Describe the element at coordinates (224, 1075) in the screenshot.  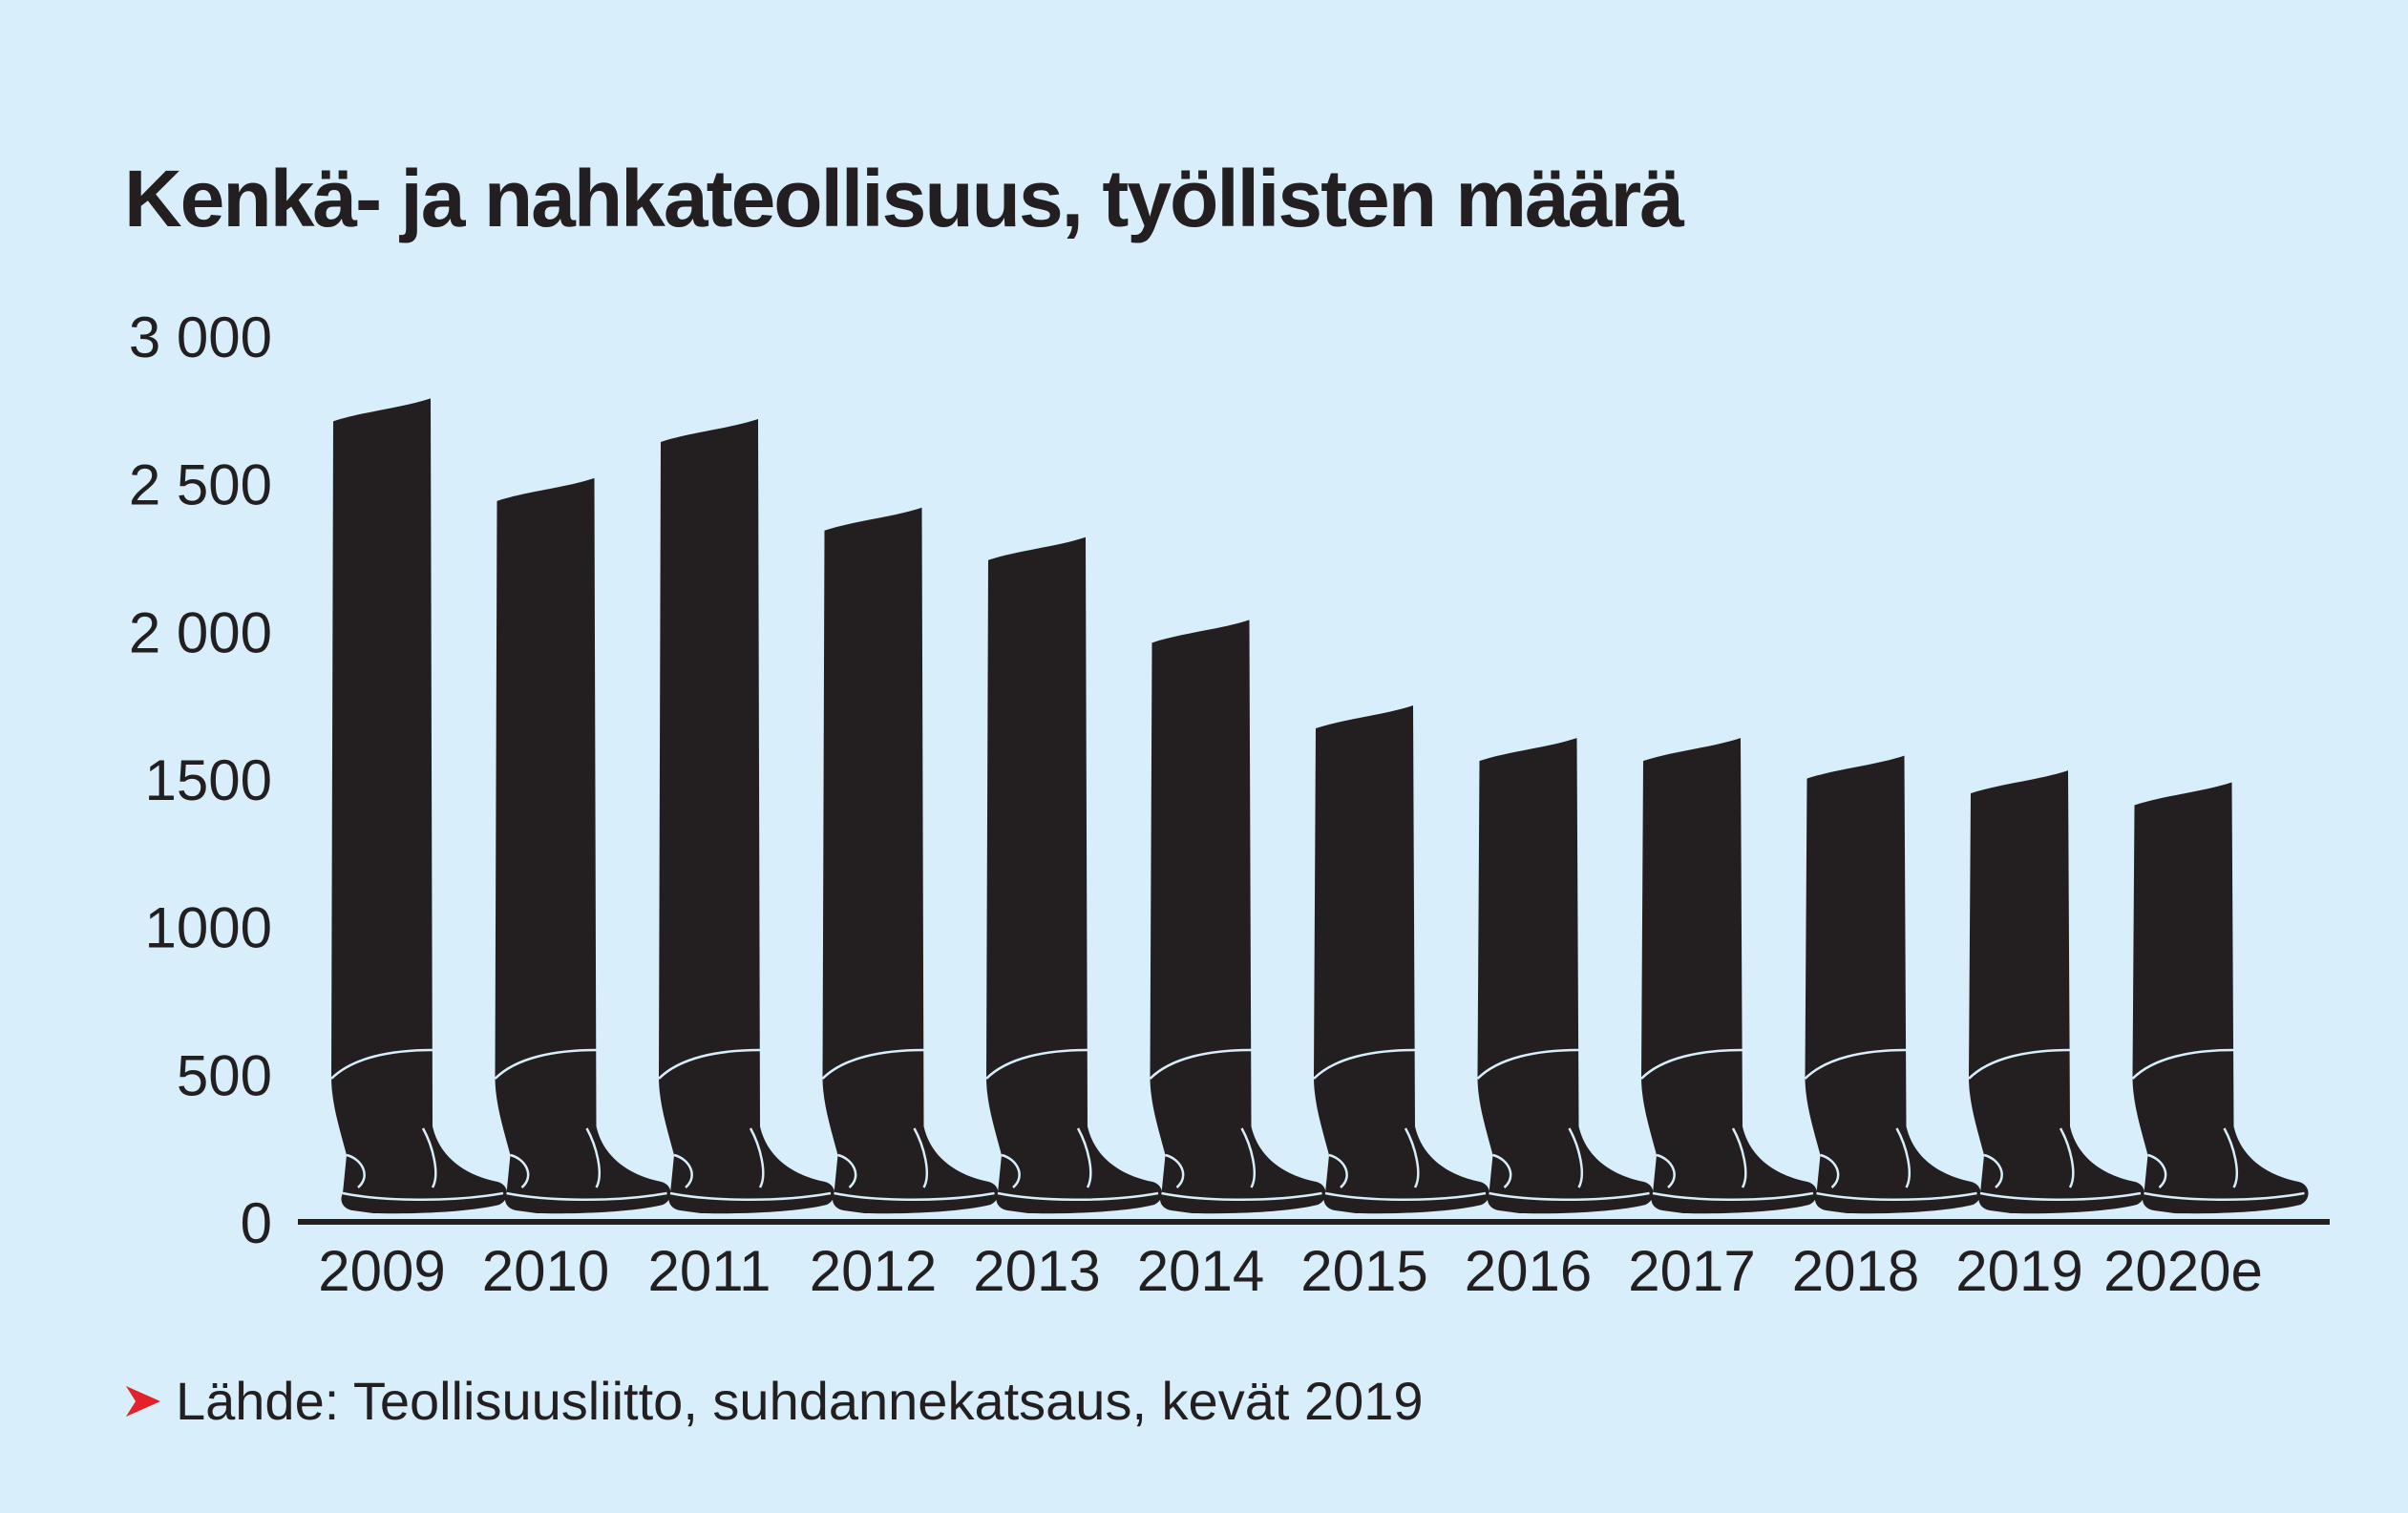
I see `y-tick-label: 500` at that location.